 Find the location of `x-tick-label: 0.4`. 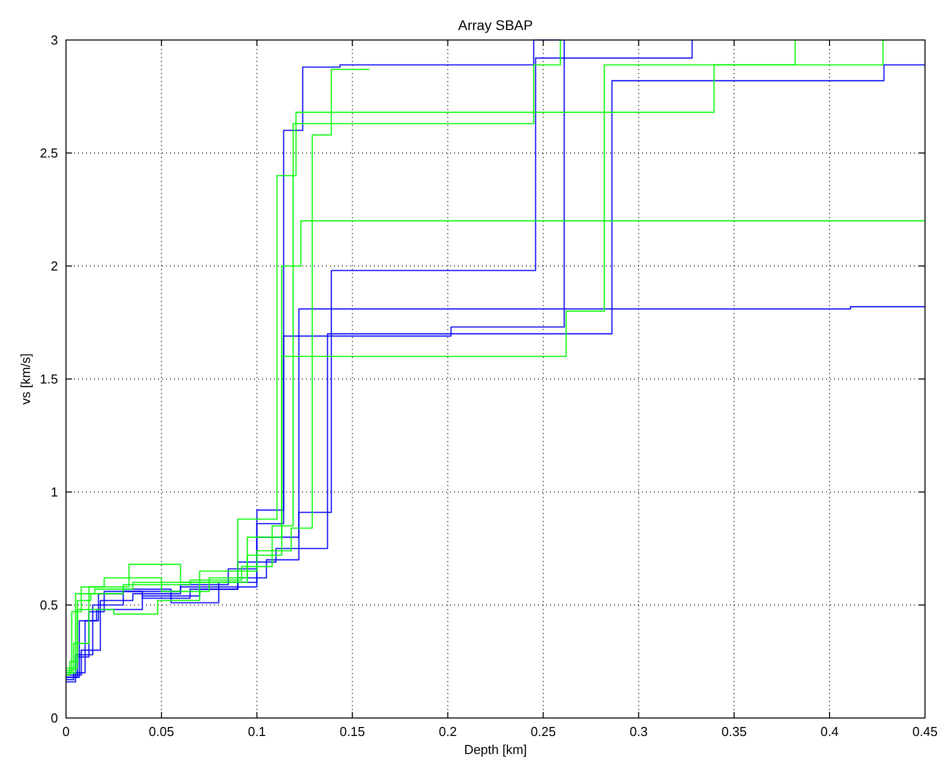

x-tick-label: 0.4 is located at coordinates (829, 731).